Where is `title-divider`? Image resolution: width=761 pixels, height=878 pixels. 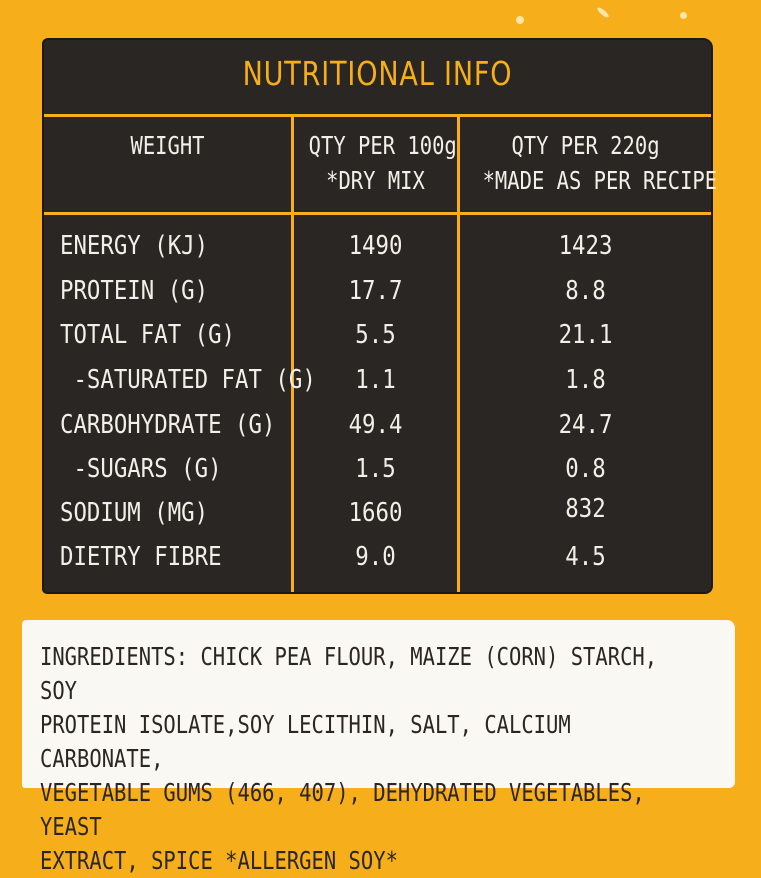
title-divider is located at coordinates (377, 115).